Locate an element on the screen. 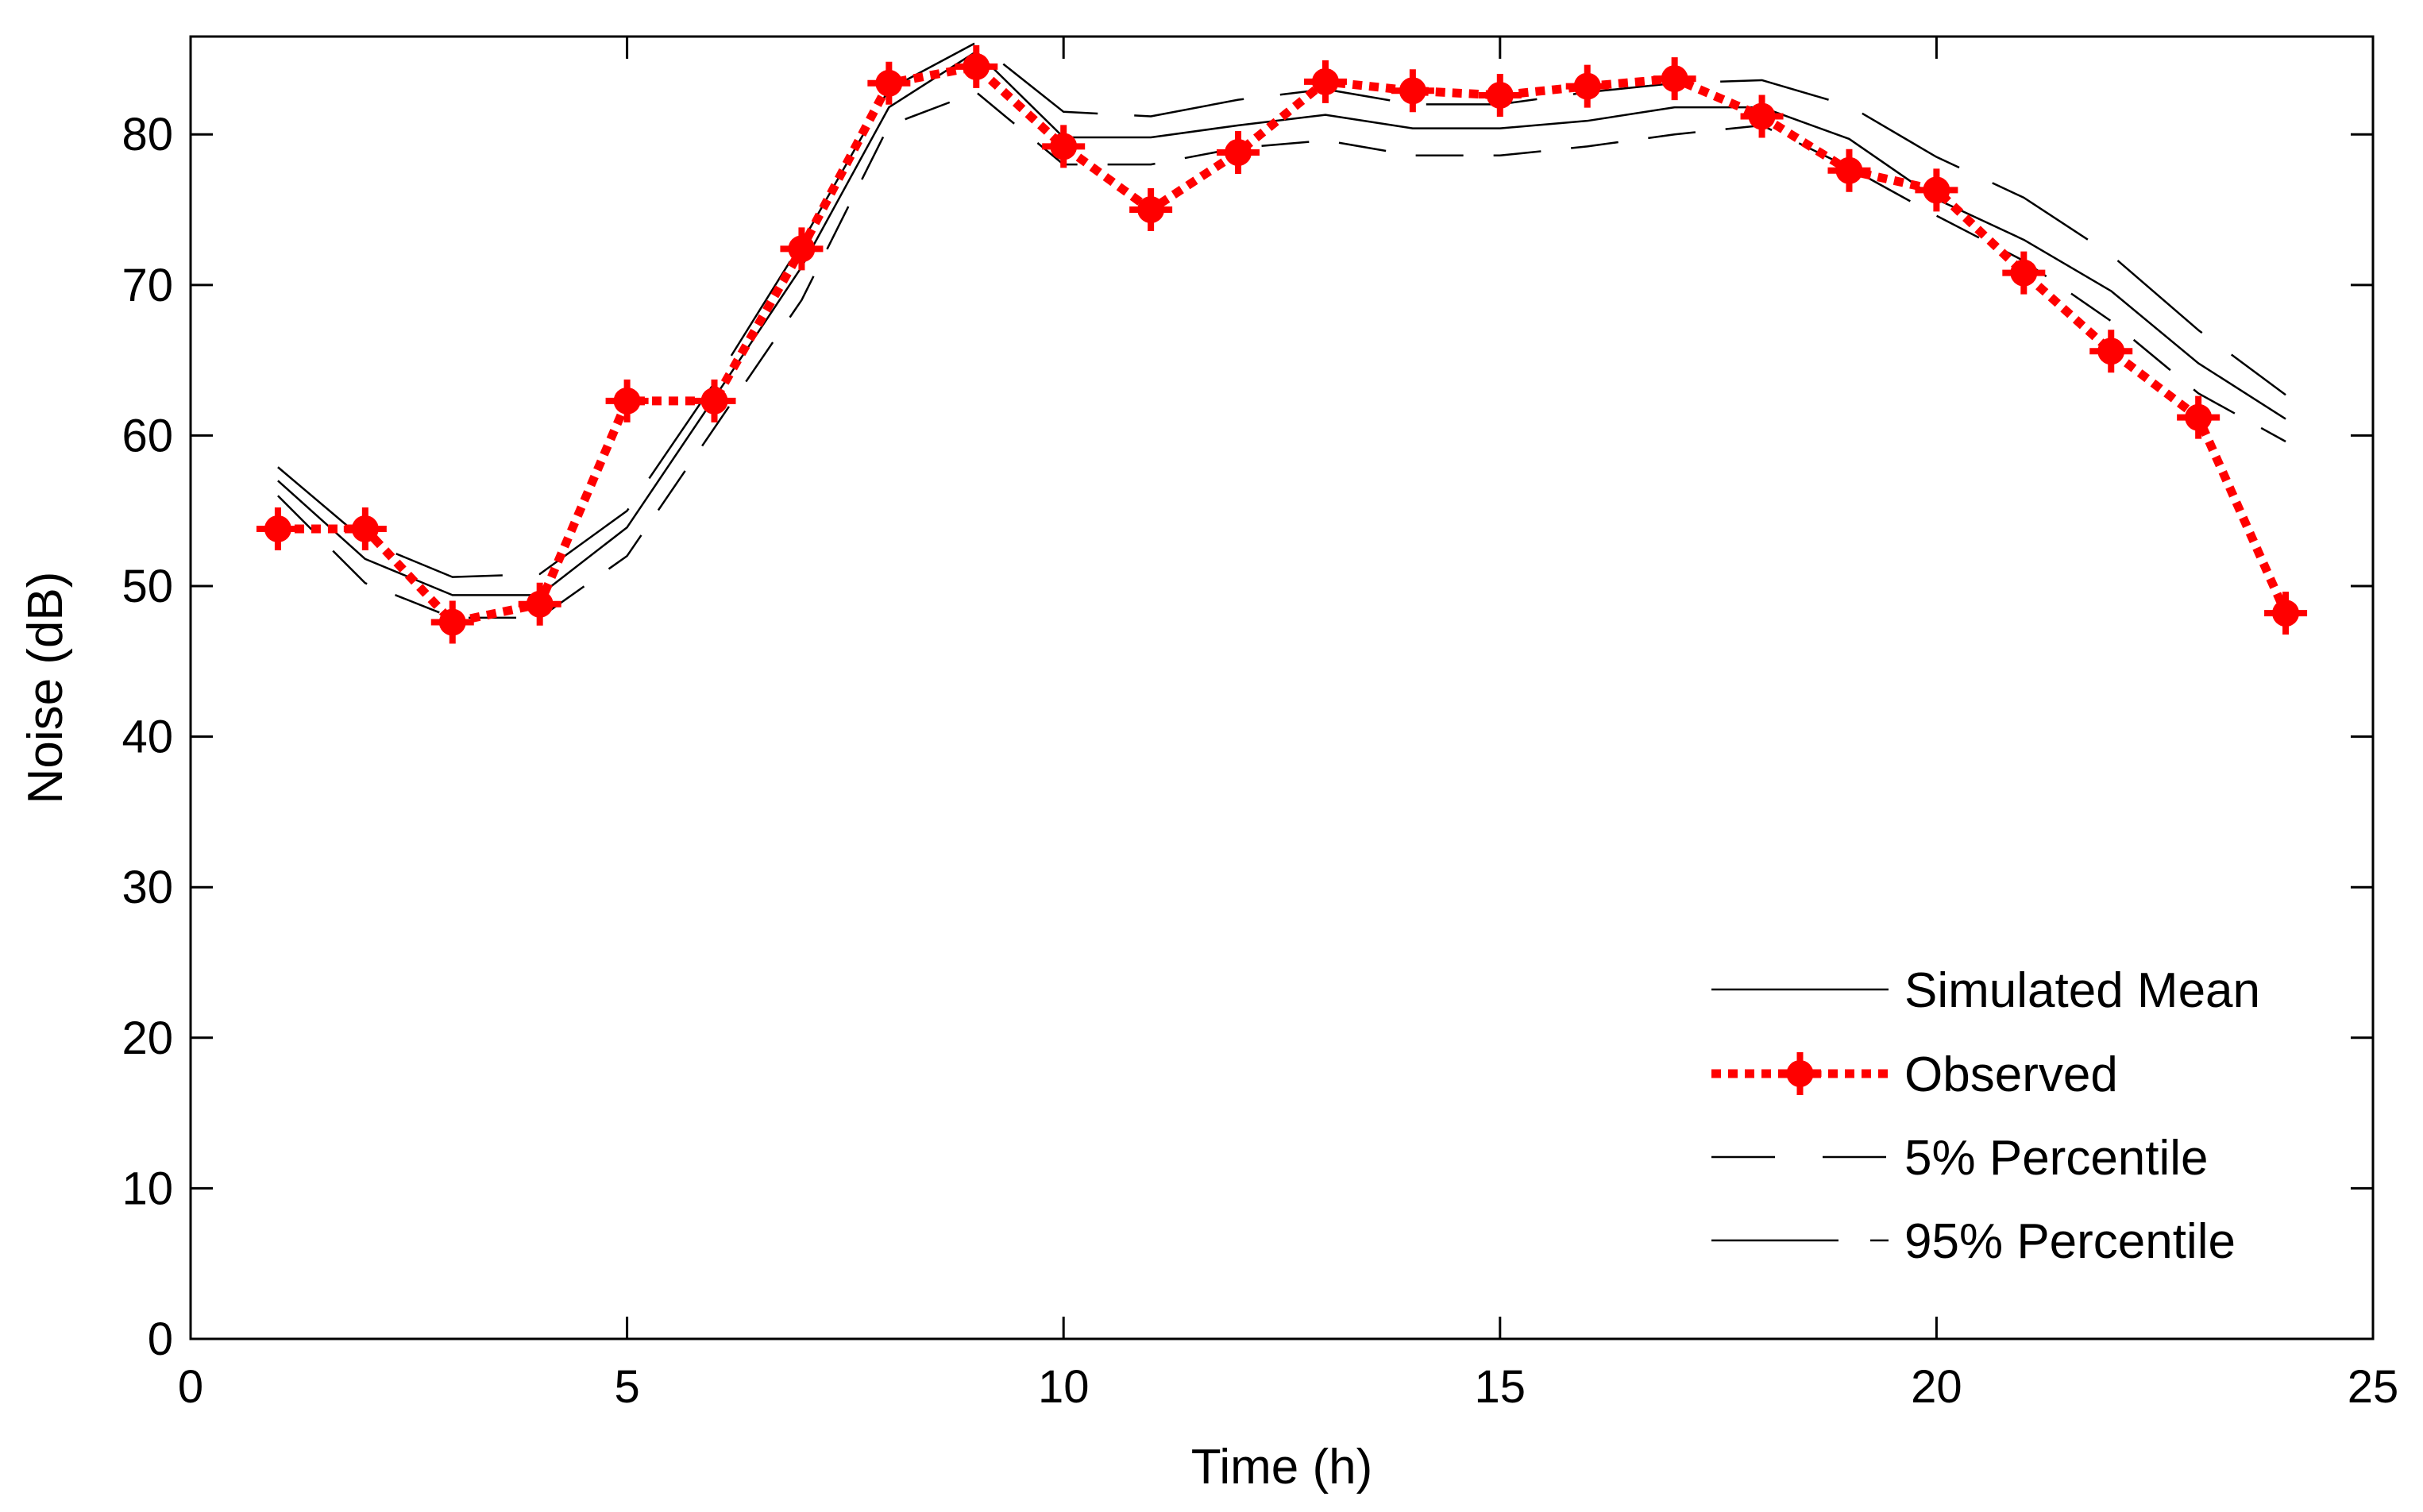 Image resolution: width=2423 pixels, height=1512 pixels. y-tick-label: 80 is located at coordinates (147, 134).